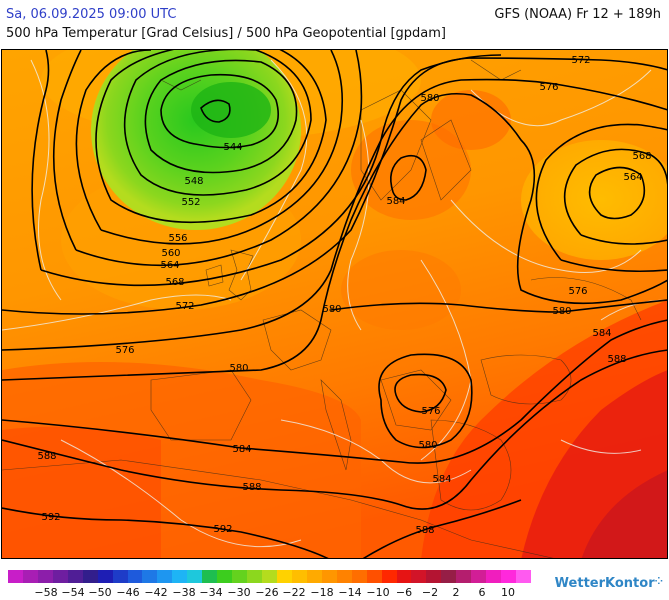 The width and height of the screenshot is (669, 600). What do you see at coordinates (456, 592) in the screenshot?
I see `legend-tick-label: 2` at bounding box center [456, 592].